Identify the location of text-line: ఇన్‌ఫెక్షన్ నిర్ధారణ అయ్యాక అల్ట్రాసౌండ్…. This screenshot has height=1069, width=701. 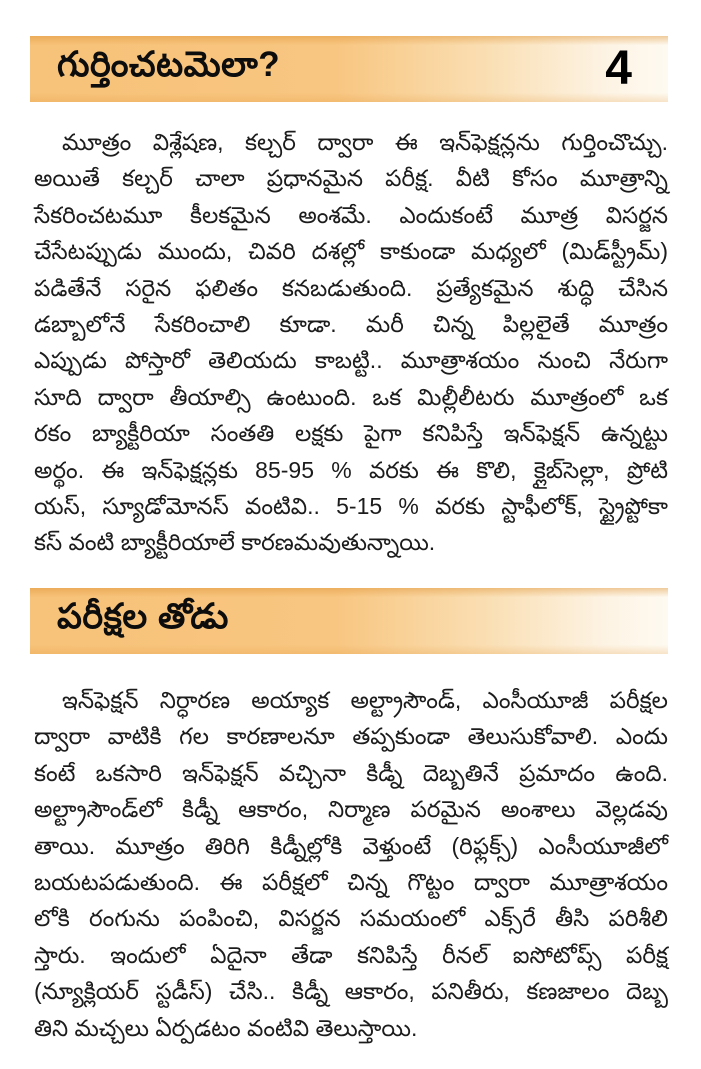
(365, 700).